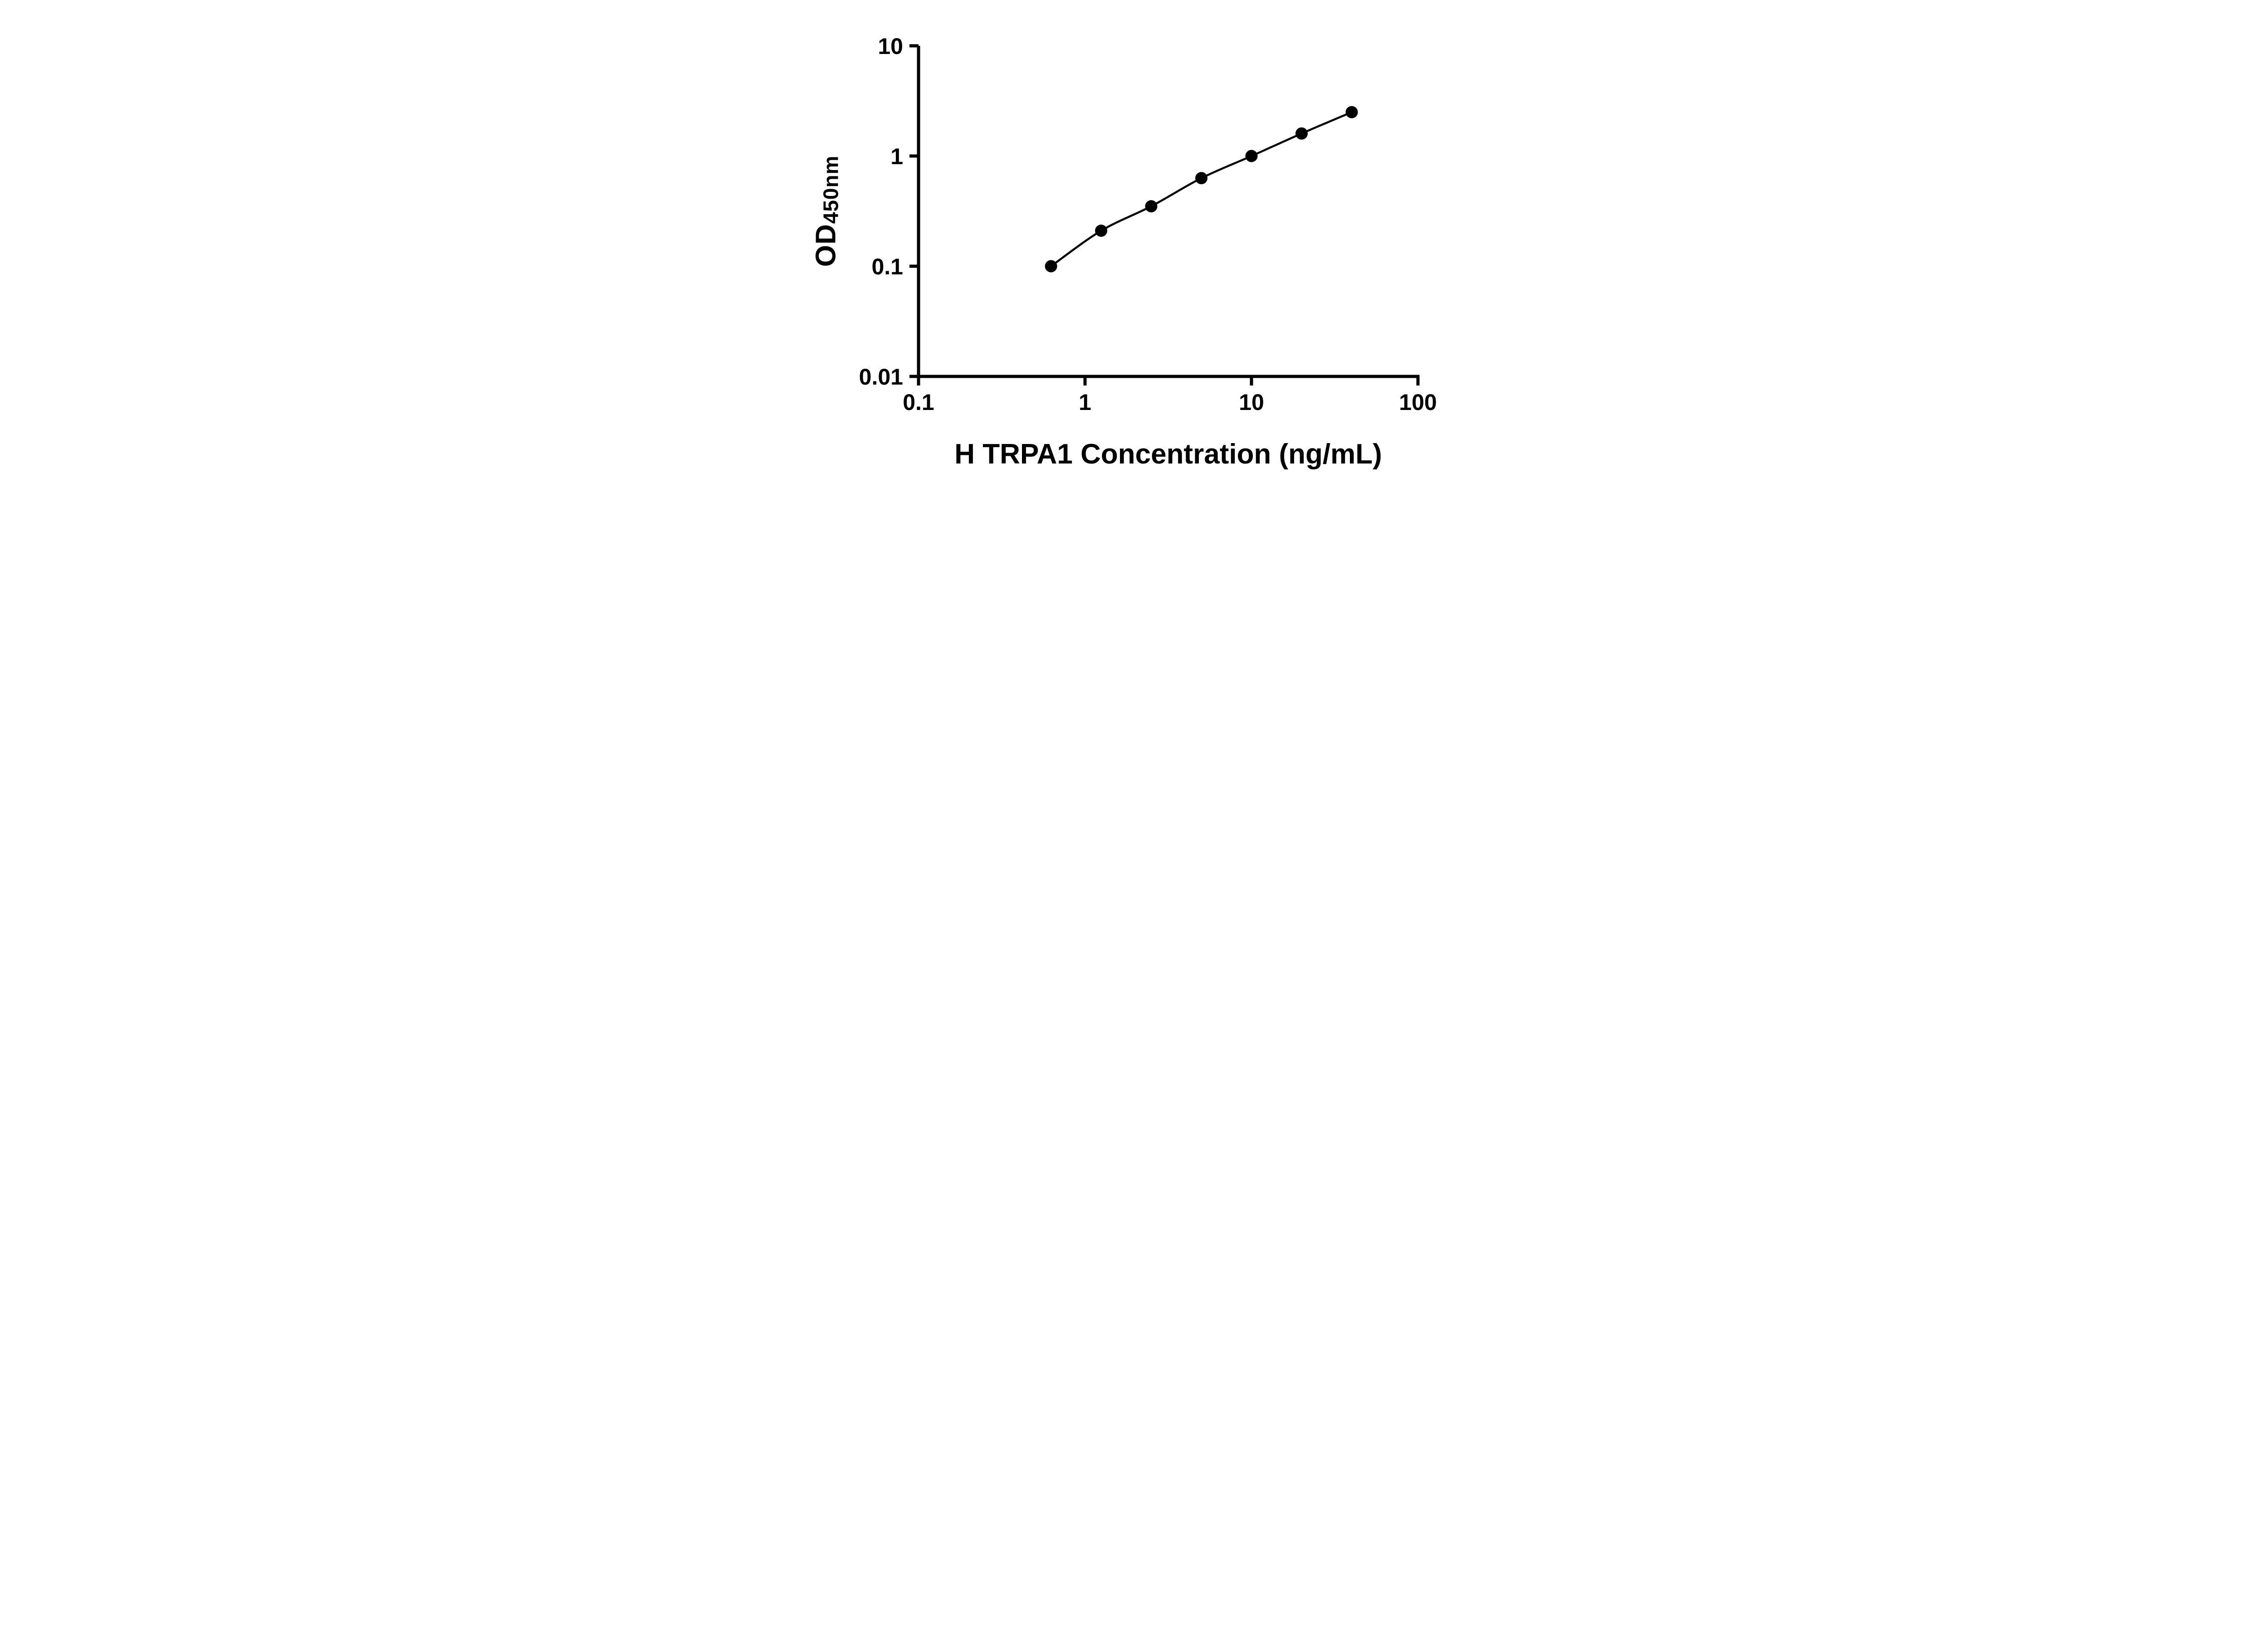  Describe the element at coordinates (887, 267) in the screenshot. I see `y-tick-label: 0.1` at that location.